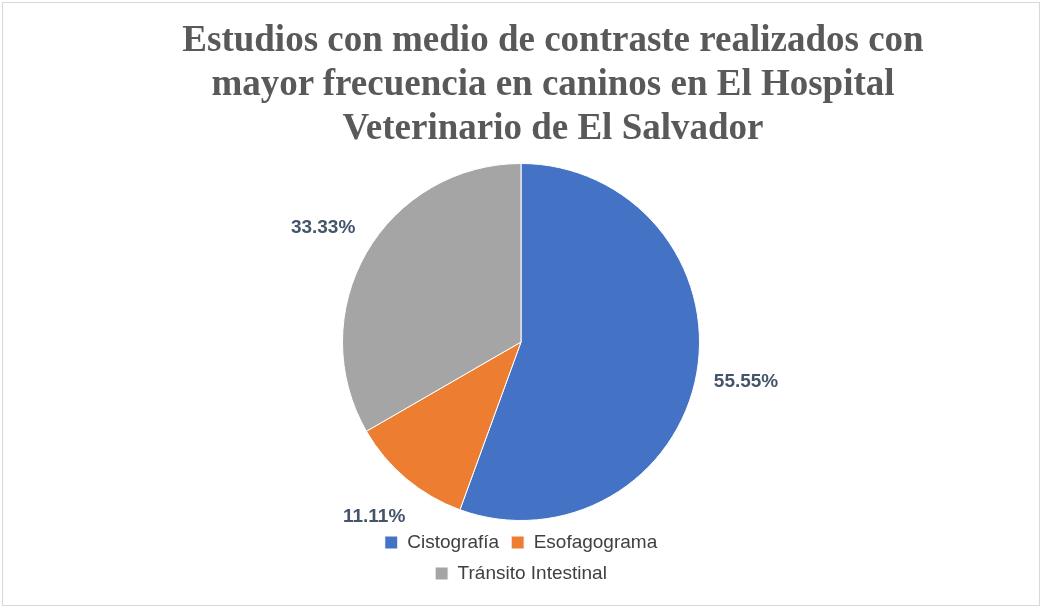 The image size is (1046, 611). I want to click on data-label: 11.11%, so click(374, 516).